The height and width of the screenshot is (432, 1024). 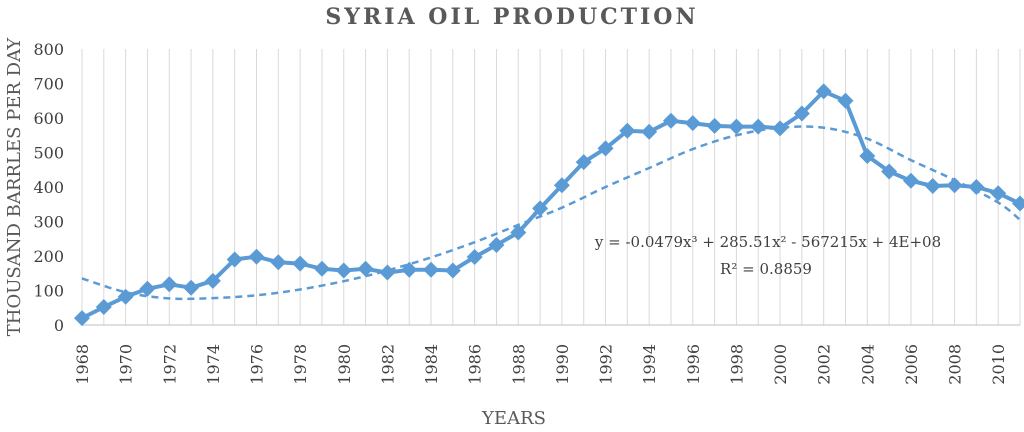 I want to click on x-tick-label: 1970, so click(x=126, y=364).